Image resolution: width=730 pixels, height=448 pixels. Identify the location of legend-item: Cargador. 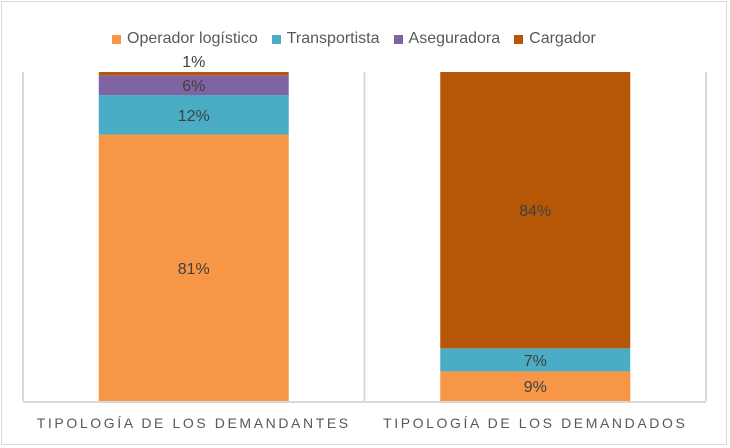
(555, 39).